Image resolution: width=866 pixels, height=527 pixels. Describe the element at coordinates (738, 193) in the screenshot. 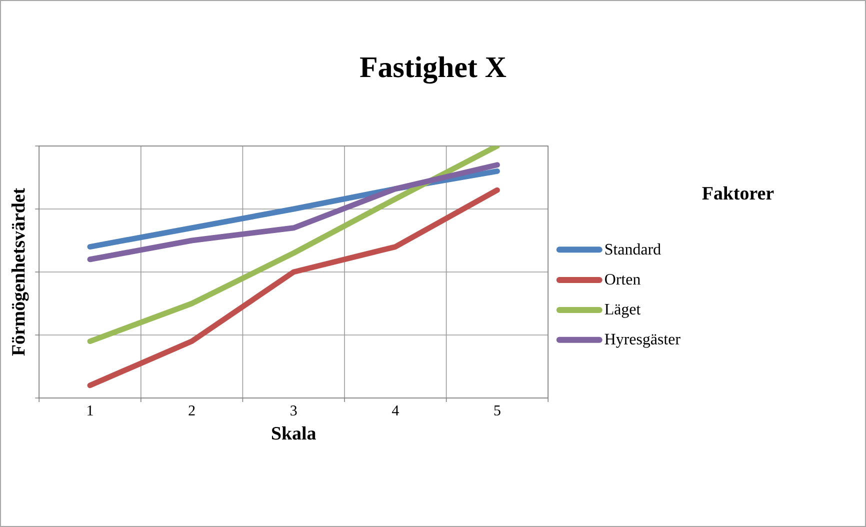

I see `legend-title: Faktorer` at that location.